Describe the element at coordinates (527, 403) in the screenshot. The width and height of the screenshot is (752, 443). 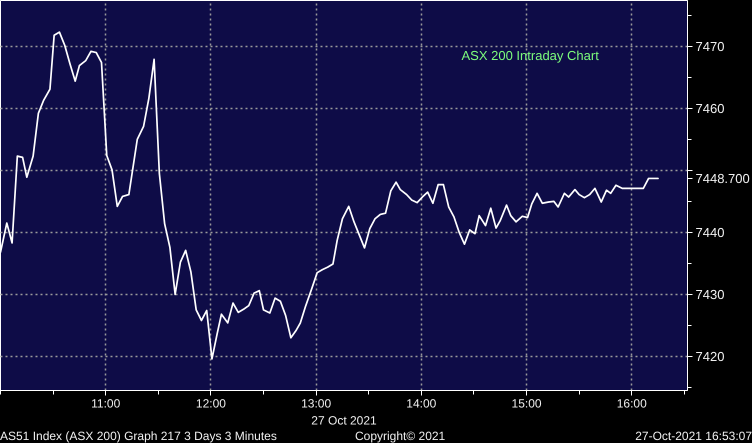
I see `x-tick-label: 15:00` at that location.